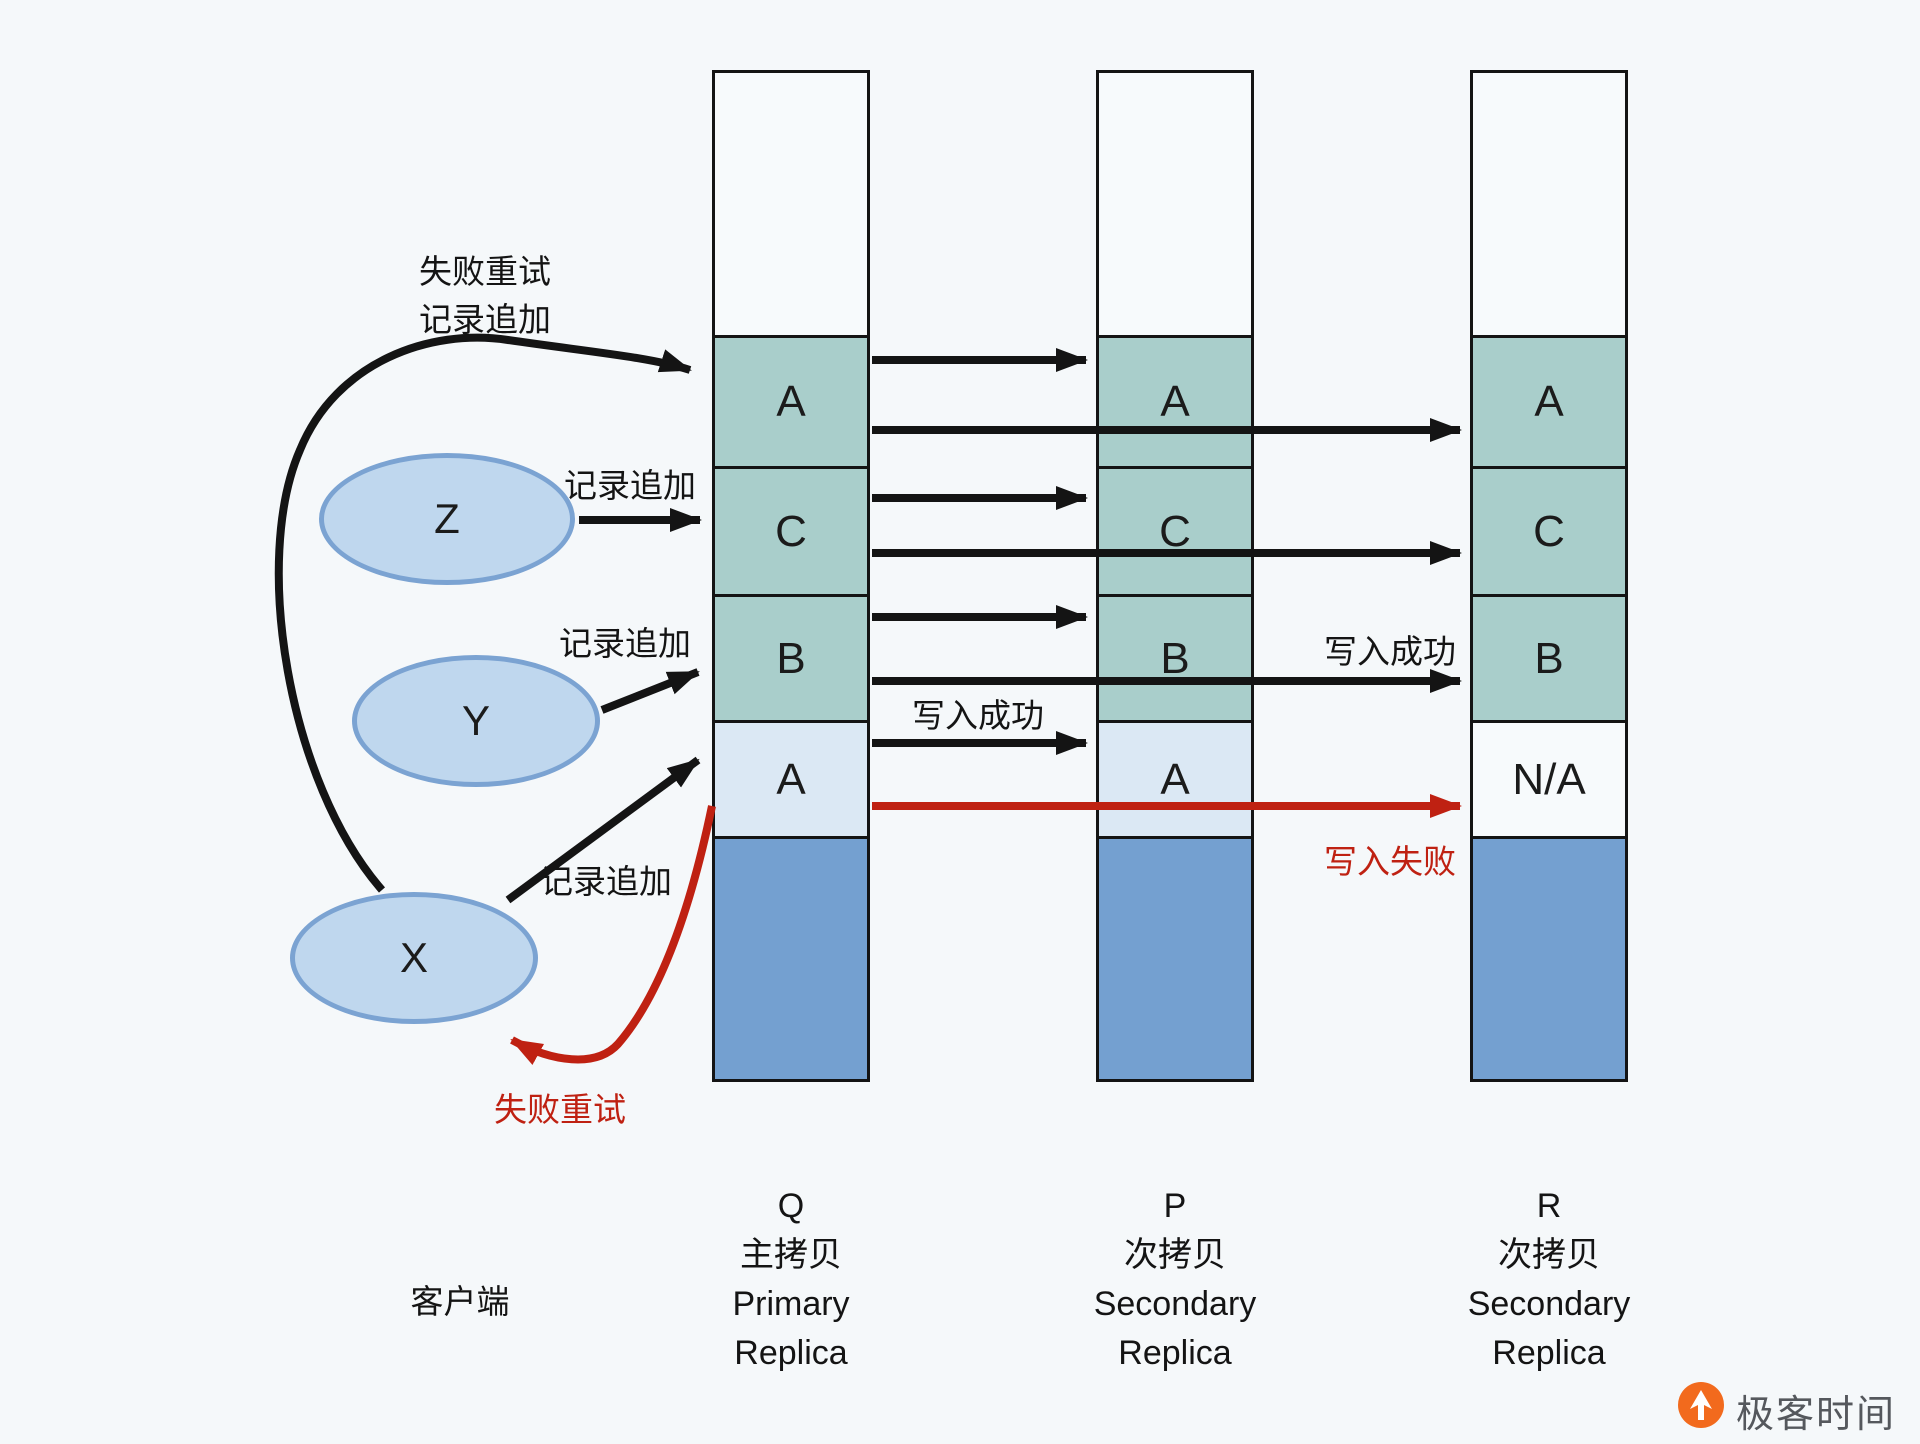  I want to click on client-label: Y, so click(475, 720).